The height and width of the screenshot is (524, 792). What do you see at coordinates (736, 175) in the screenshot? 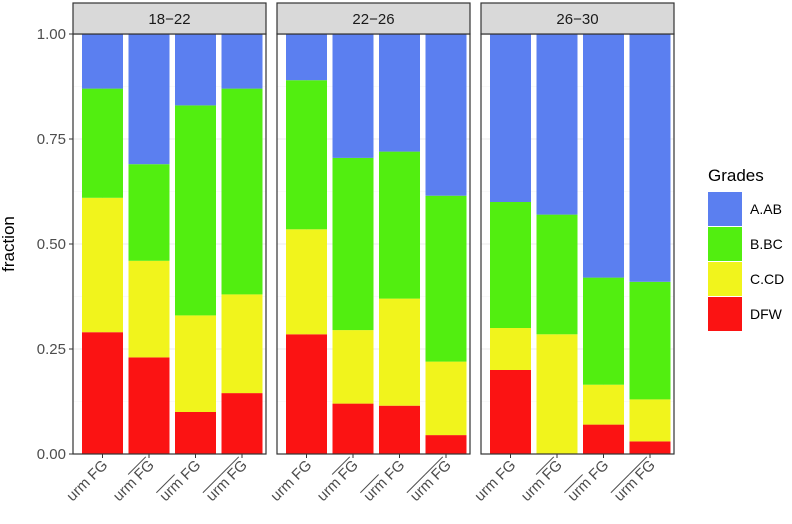
I see `legend-title: Grades` at bounding box center [736, 175].